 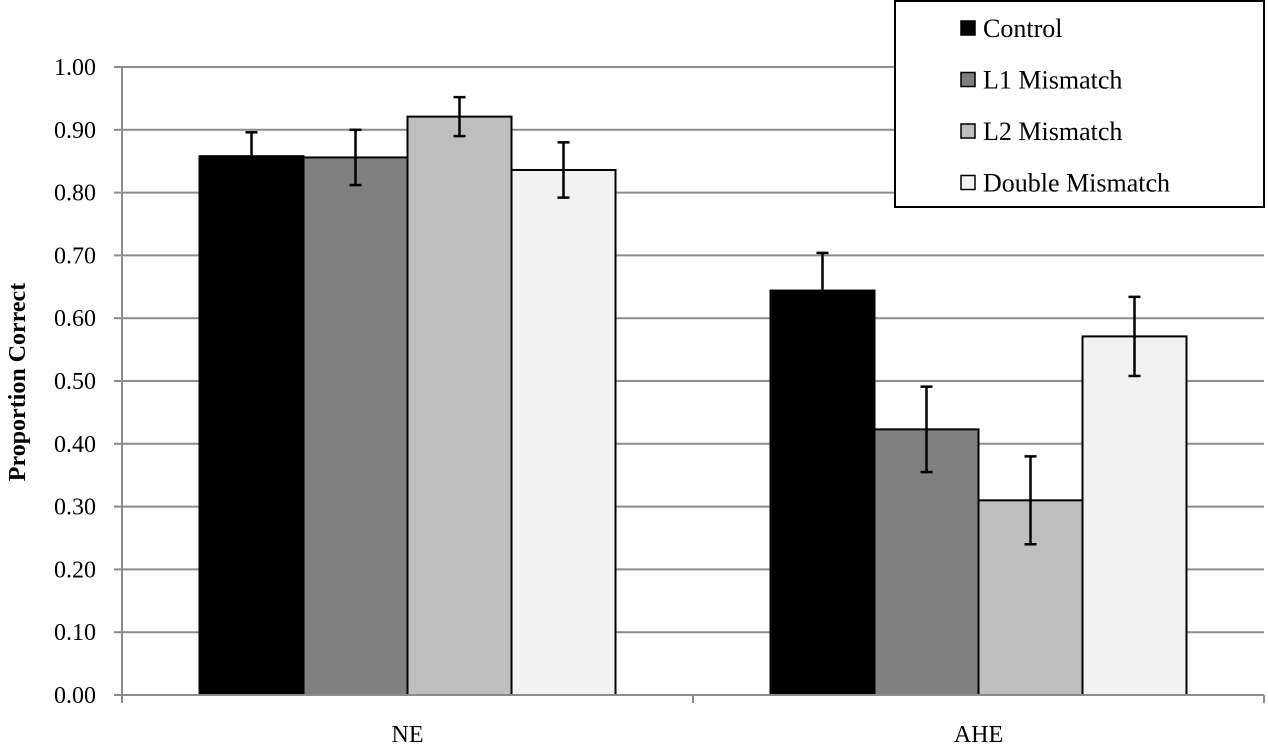 What do you see at coordinates (75, 445) in the screenshot?
I see `y-tick-label: 0.40` at bounding box center [75, 445].